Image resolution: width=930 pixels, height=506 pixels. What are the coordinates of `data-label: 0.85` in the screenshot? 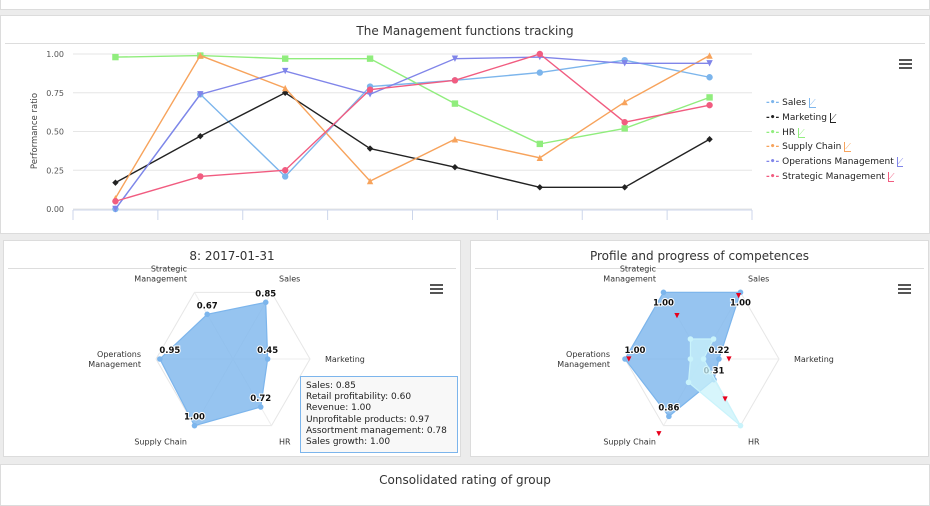 It's located at (265, 294).